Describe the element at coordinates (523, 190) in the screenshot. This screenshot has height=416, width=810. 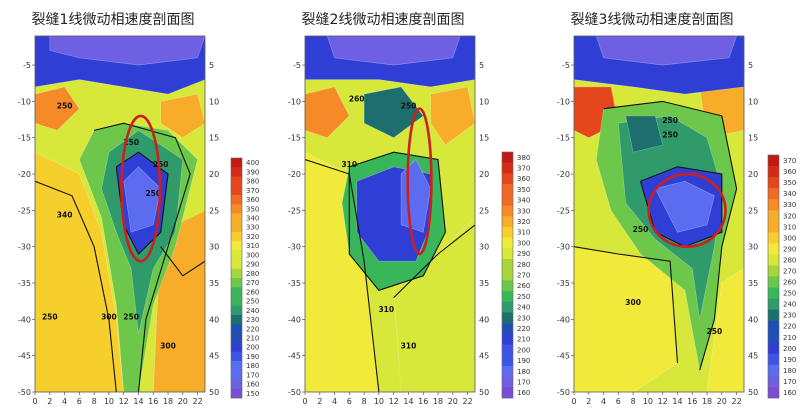
I see `colorbar-label: 350` at that location.